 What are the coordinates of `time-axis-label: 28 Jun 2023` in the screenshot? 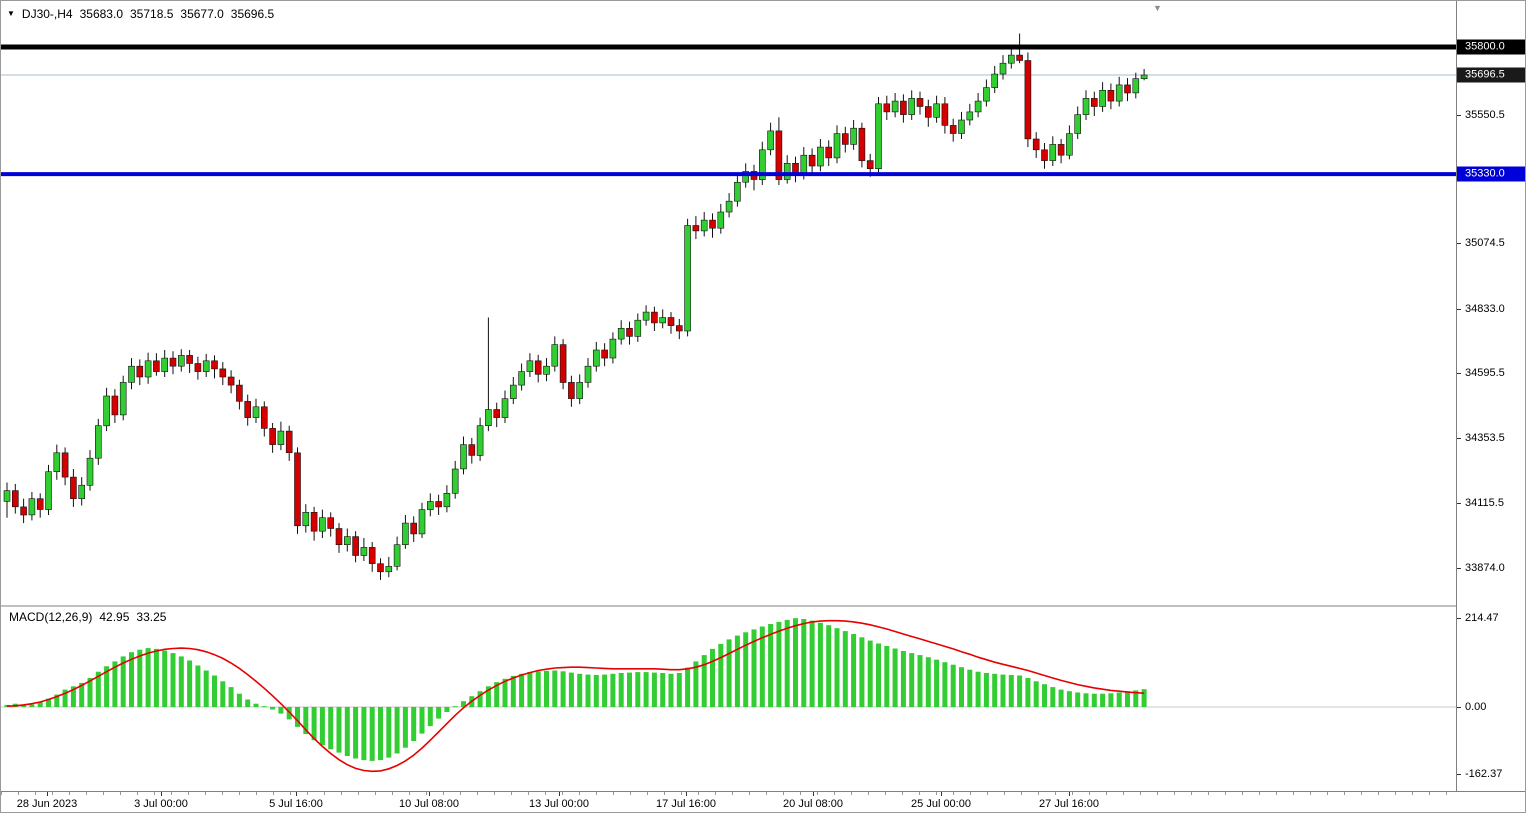 It's located at (47, 804).